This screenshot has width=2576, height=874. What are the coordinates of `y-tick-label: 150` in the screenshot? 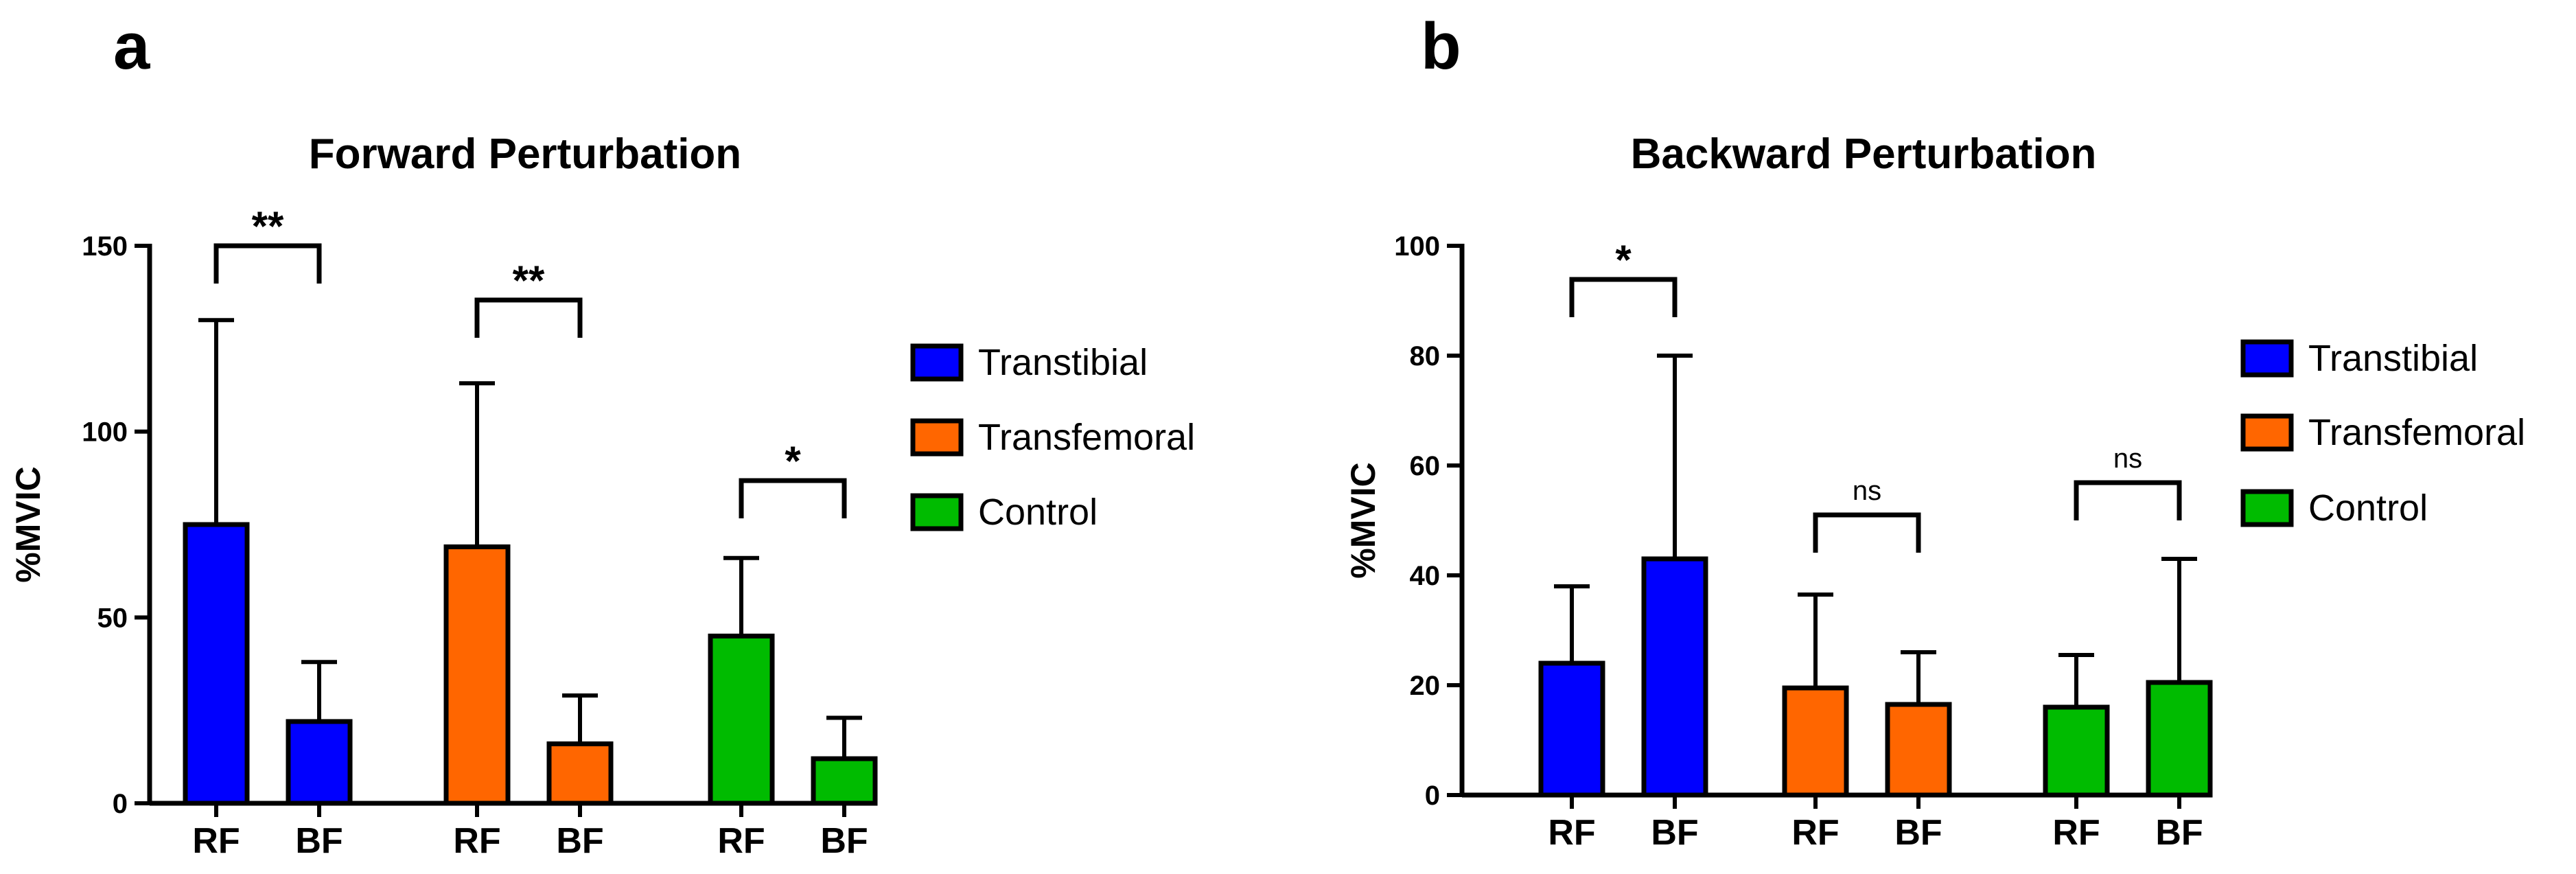 It's located at (105, 246).